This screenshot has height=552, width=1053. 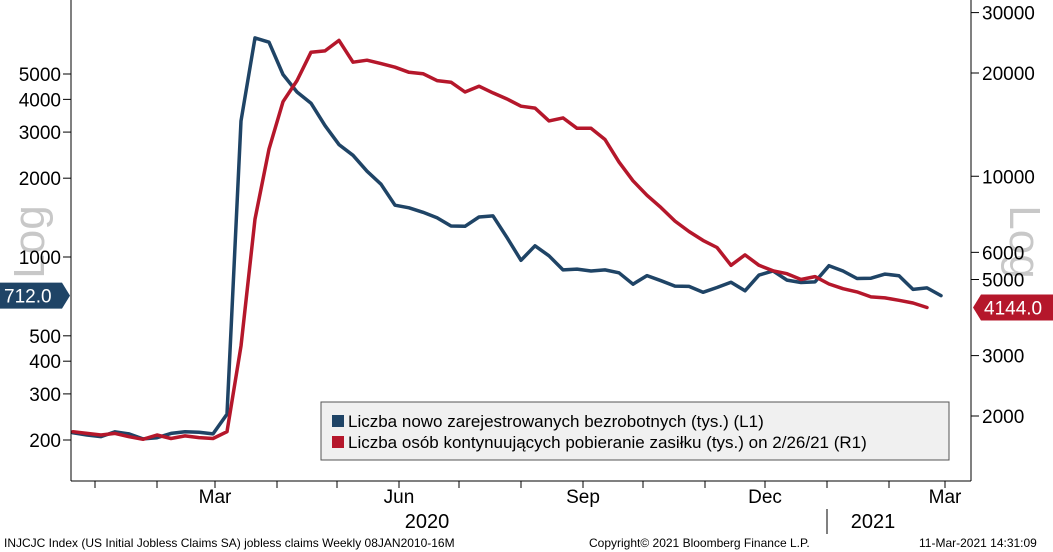 What do you see at coordinates (583, 497) in the screenshot?
I see `x-tick-label: Sep` at bounding box center [583, 497].